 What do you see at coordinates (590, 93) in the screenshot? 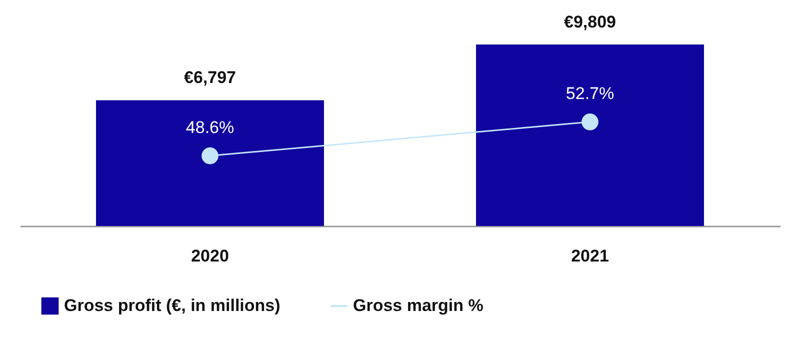
I see `data-label: 52.7%` at bounding box center [590, 93].